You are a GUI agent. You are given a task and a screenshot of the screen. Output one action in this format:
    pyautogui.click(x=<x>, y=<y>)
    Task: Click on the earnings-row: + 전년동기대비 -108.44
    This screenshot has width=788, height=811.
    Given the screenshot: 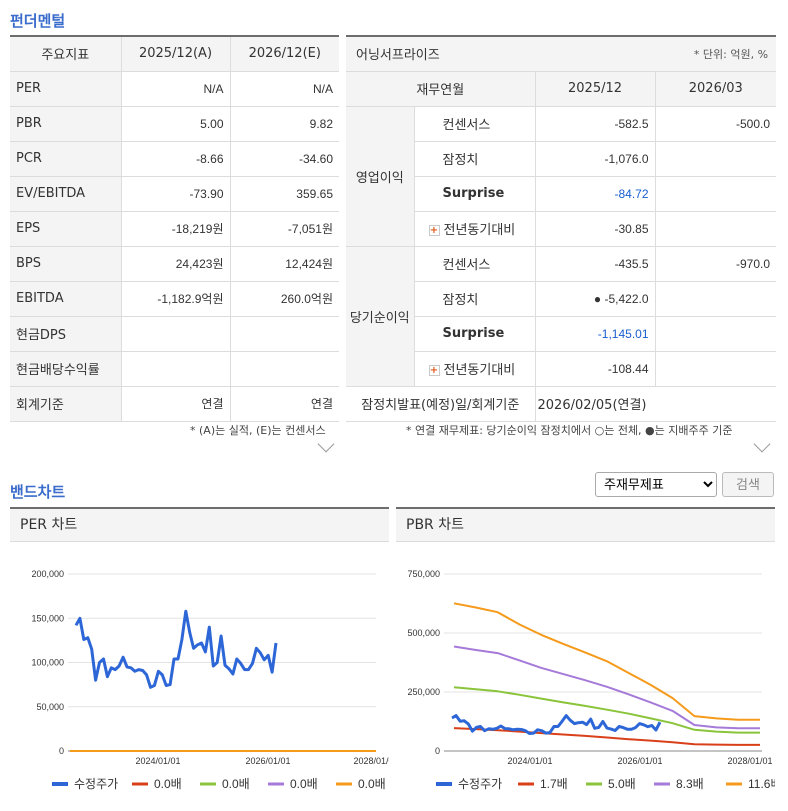 What is the action you would take?
    pyautogui.click(x=561, y=369)
    